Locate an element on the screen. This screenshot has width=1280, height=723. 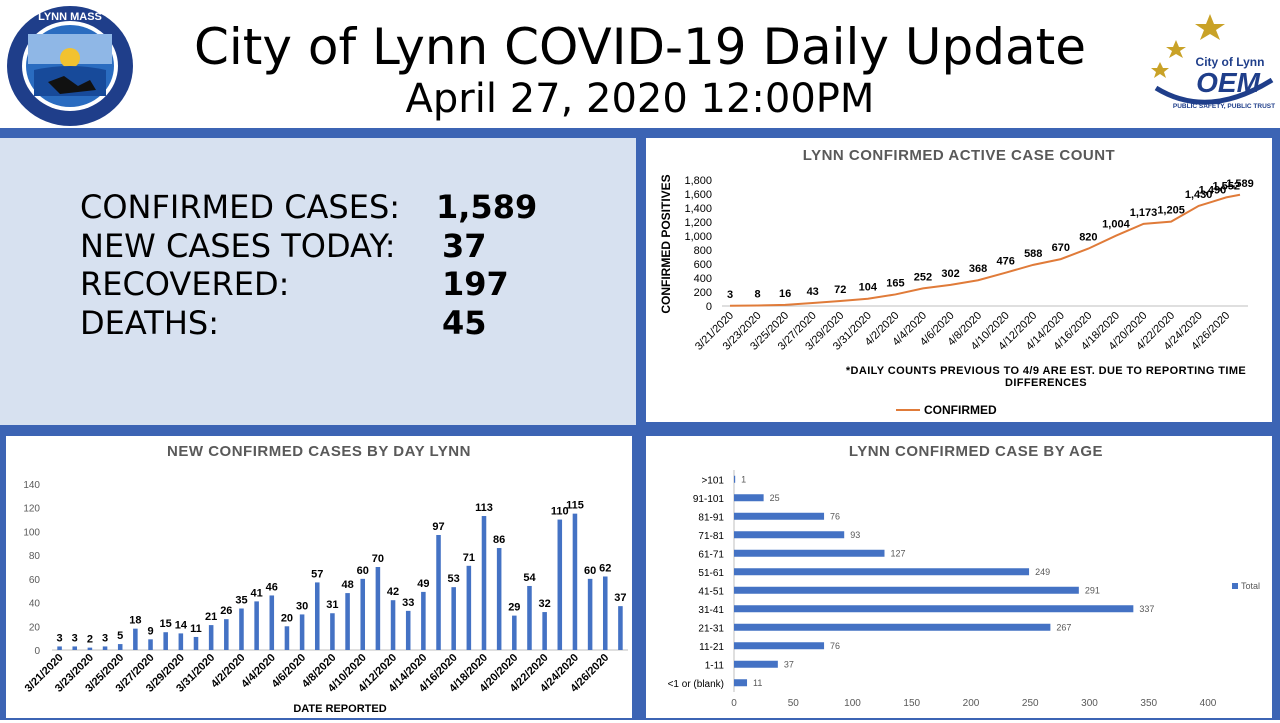
data-label: 368 is located at coordinates (978, 269).